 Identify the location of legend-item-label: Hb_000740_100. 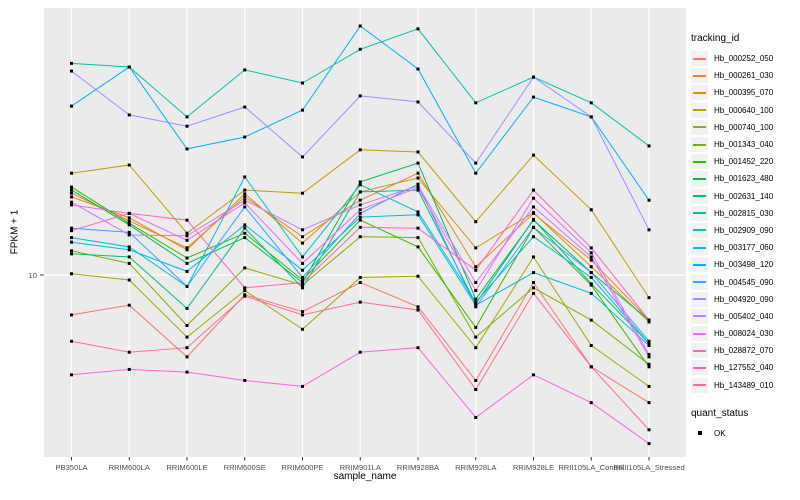
(744, 127).